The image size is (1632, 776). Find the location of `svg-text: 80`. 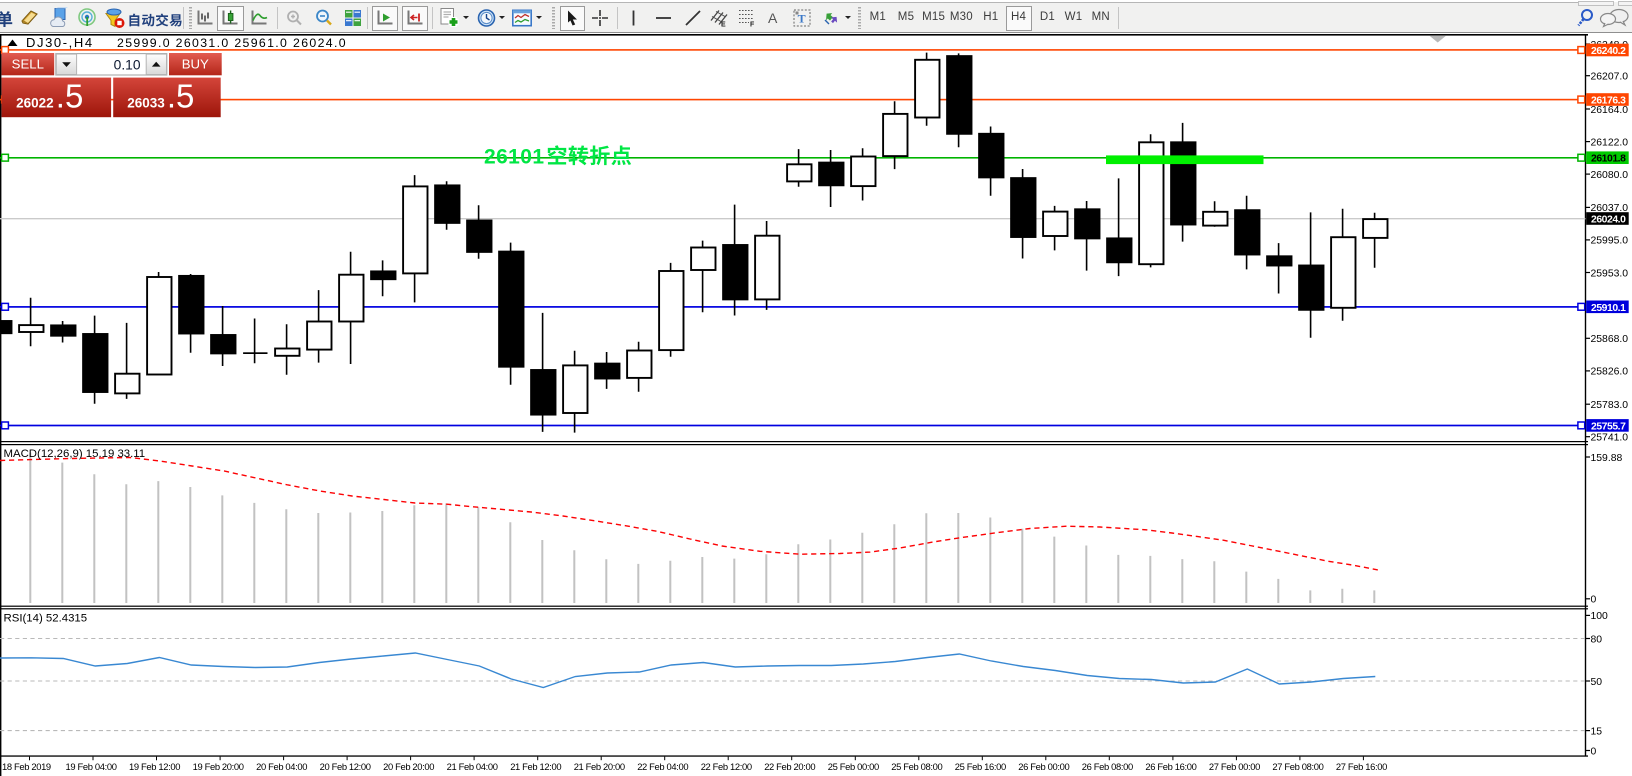

svg-text: 80 is located at coordinates (1597, 639).